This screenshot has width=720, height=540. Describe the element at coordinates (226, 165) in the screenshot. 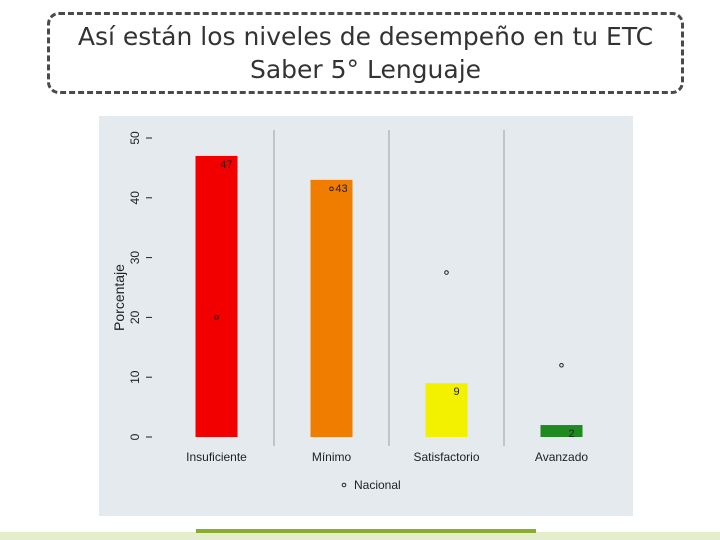

I see `bar-data-label: 47` at that location.